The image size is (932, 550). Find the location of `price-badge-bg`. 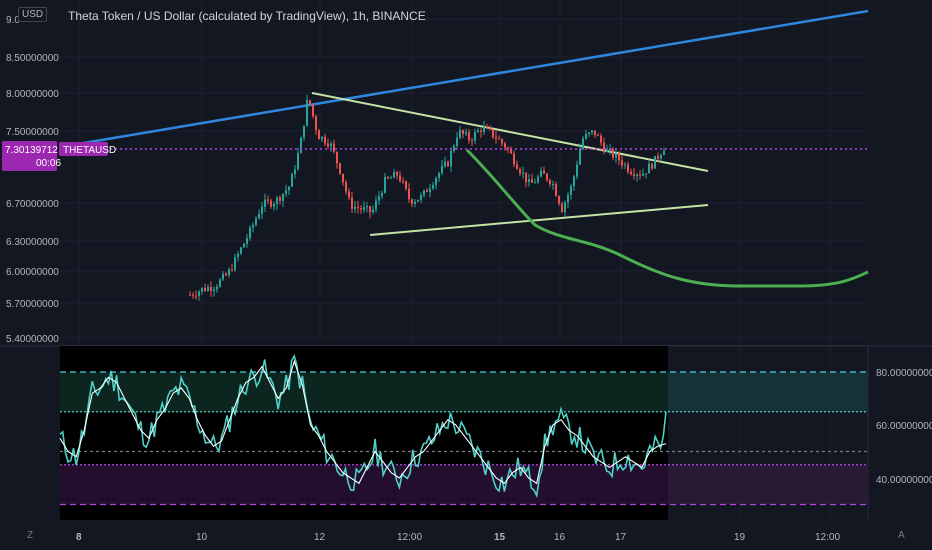

price-badge-bg is located at coordinates (29, 156).